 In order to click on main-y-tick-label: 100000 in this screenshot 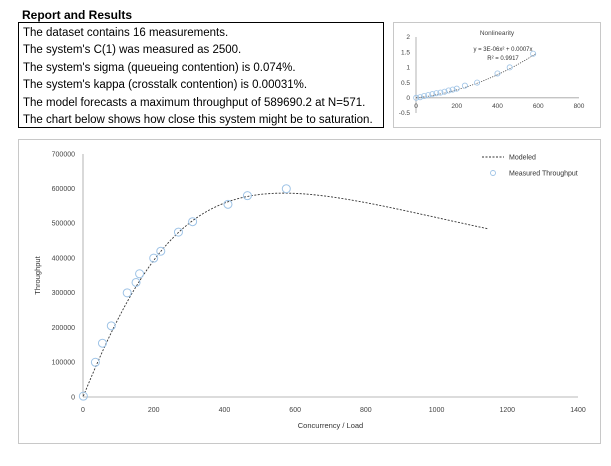, I will do `click(63, 363)`.